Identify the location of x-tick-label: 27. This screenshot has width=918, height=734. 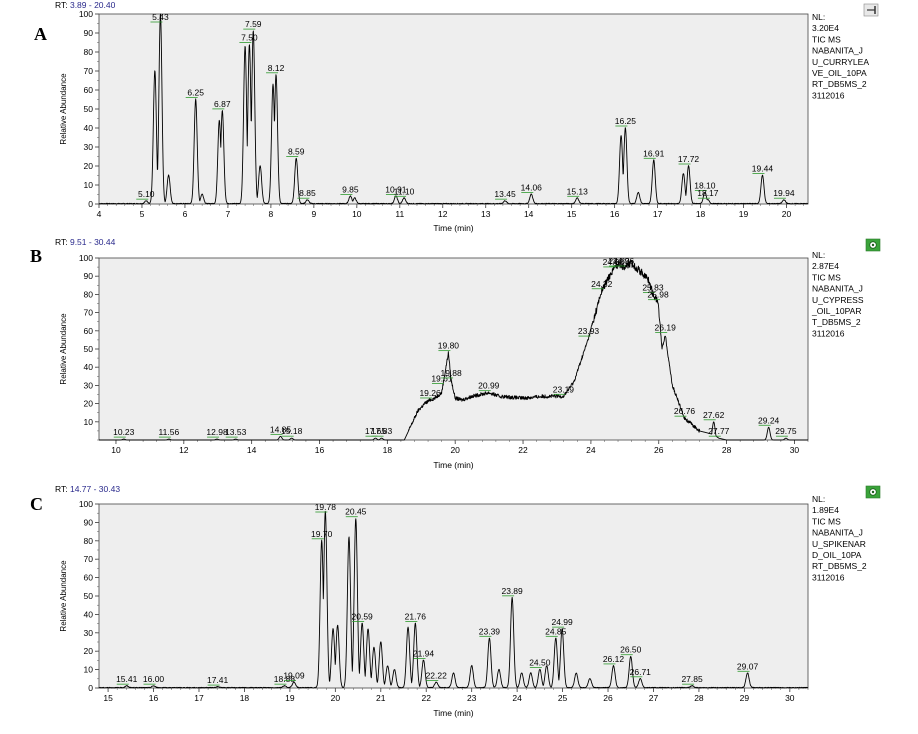
(654, 698).